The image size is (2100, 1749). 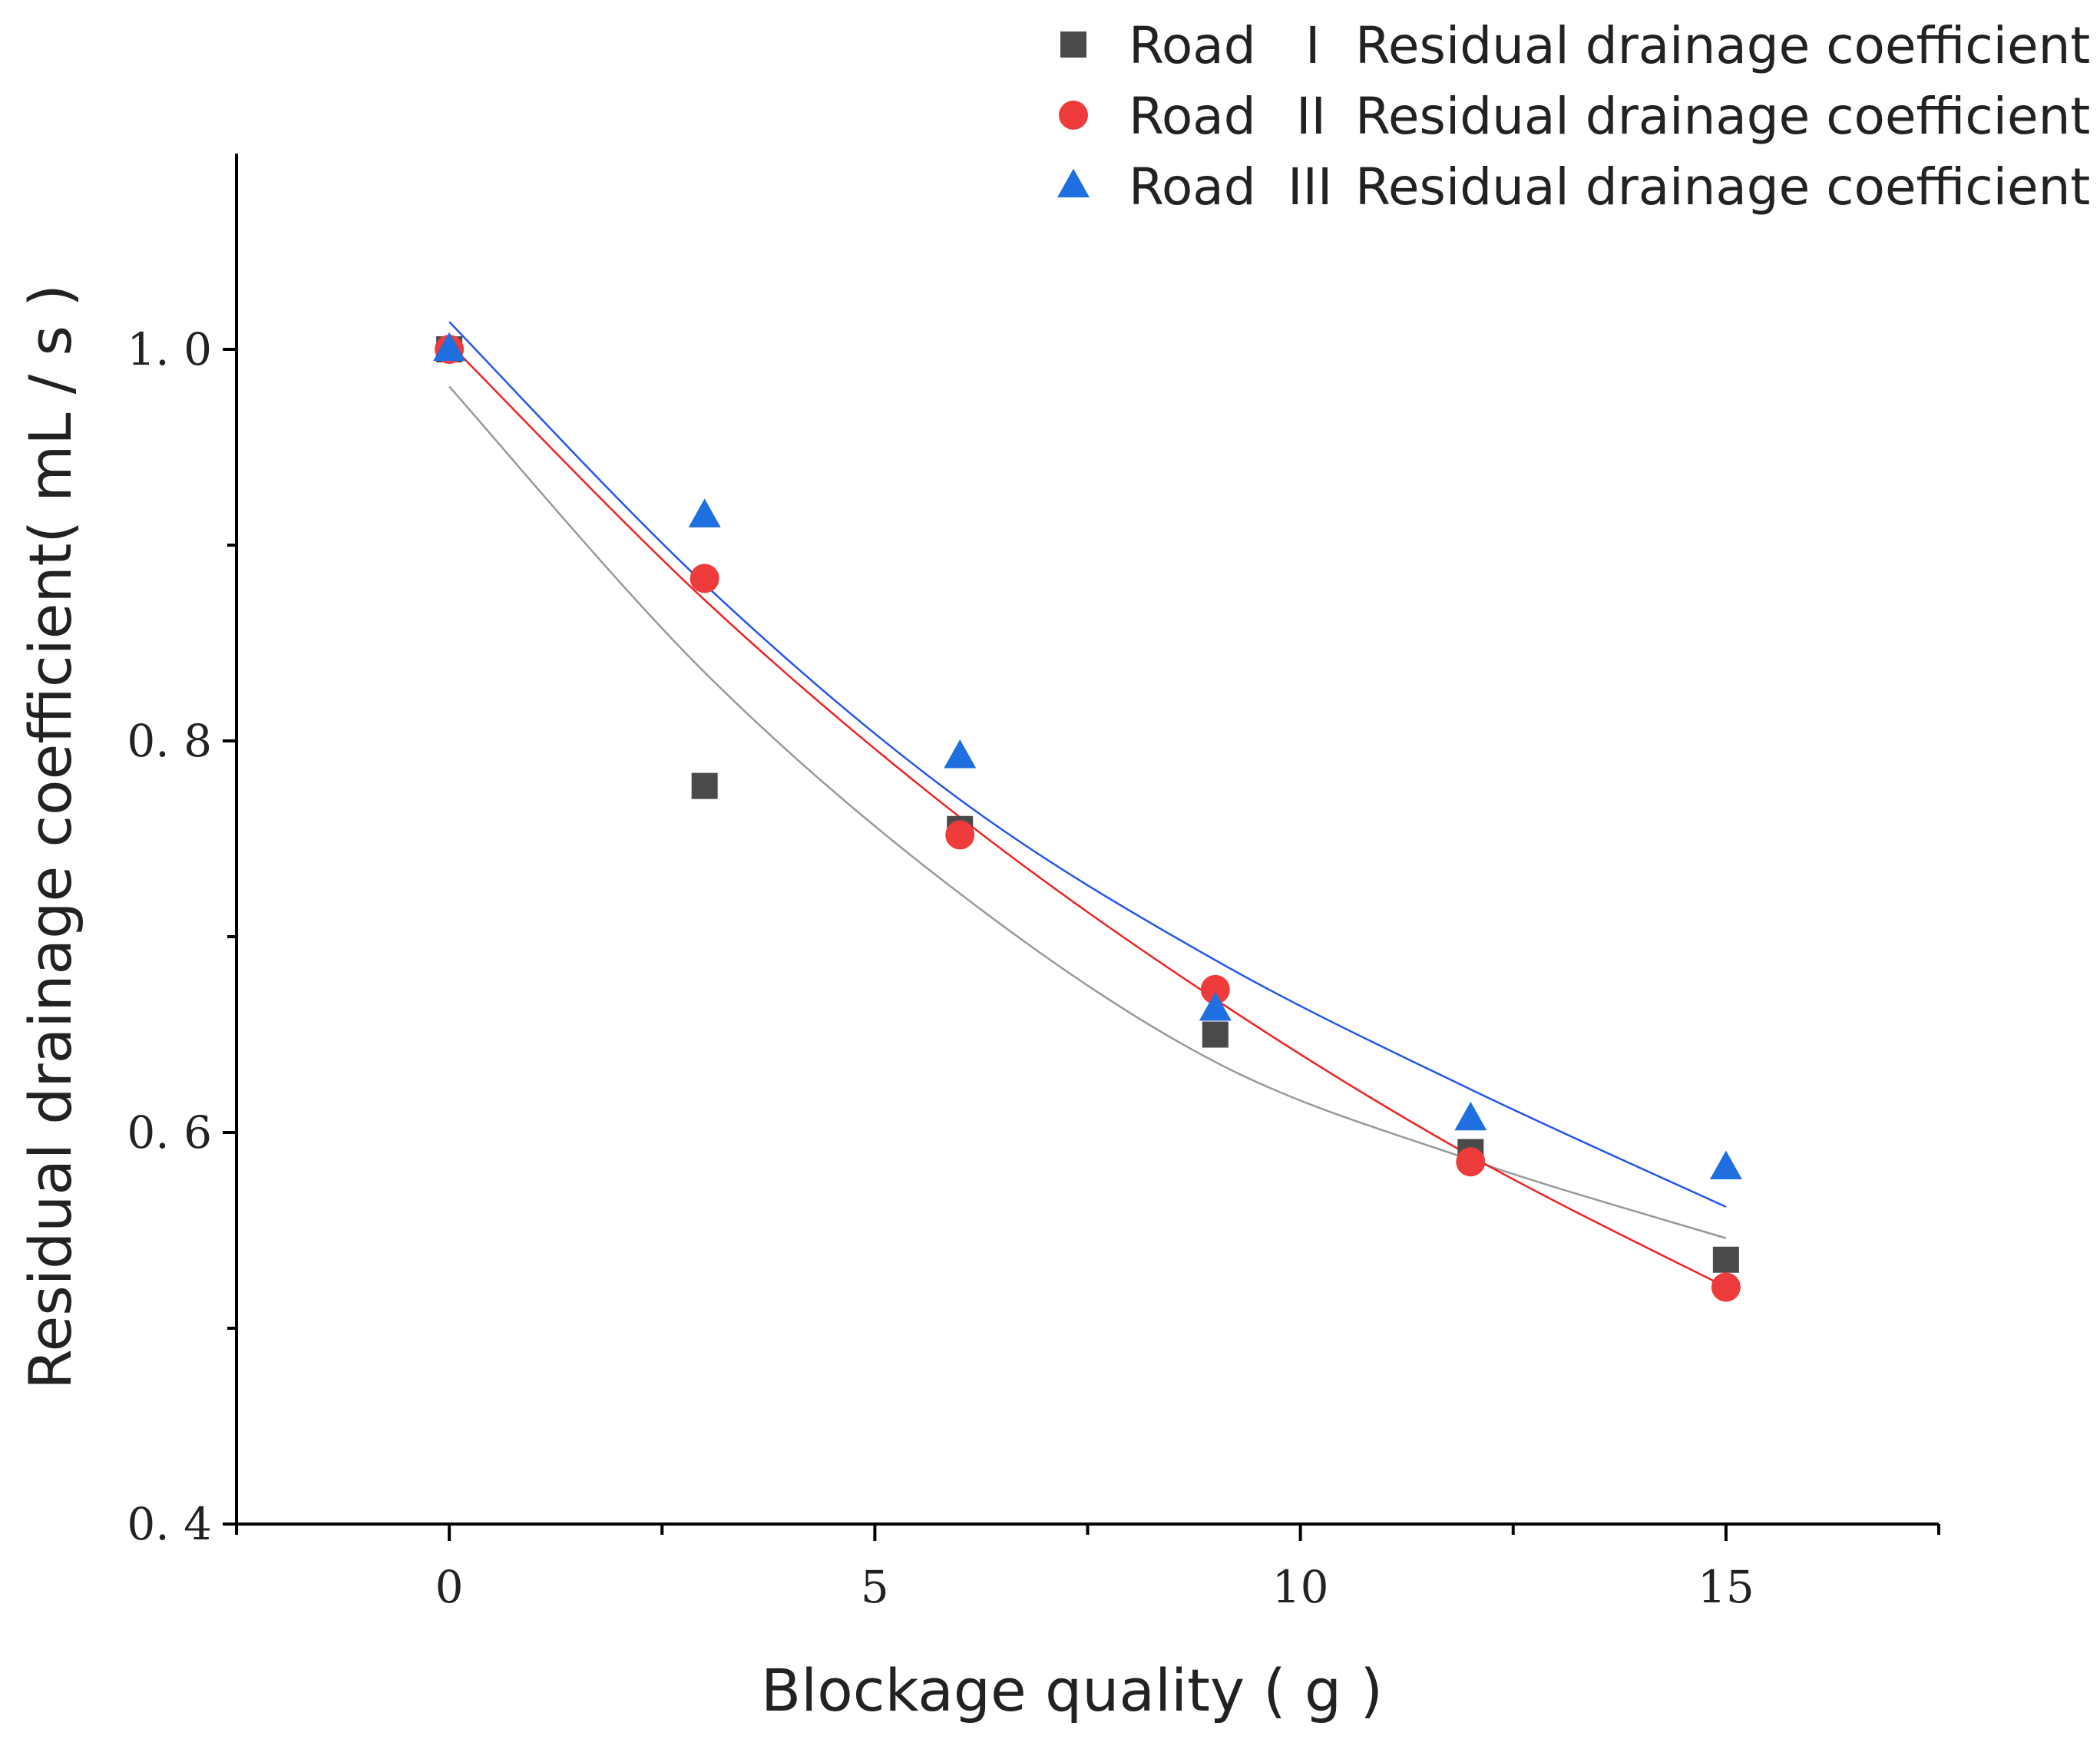 I want to click on y-tick-label: 0. 4, so click(x=169, y=1524).